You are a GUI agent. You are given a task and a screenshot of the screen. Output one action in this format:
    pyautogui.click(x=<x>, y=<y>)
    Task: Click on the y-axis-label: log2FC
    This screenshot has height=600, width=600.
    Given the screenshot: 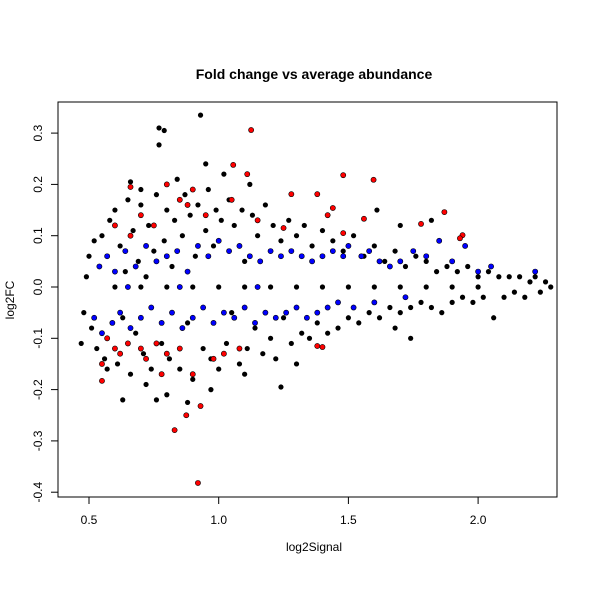 What is the action you would take?
    pyautogui.click(x=10, y=299)
    